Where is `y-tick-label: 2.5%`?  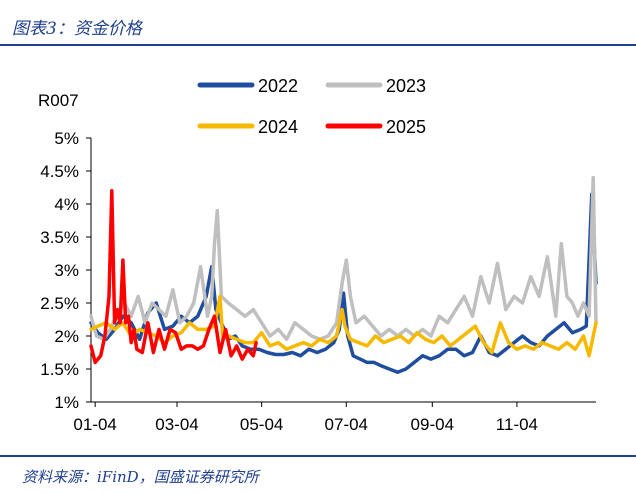 y-tick-label: 2.5% is located at coordinates (59, 303).